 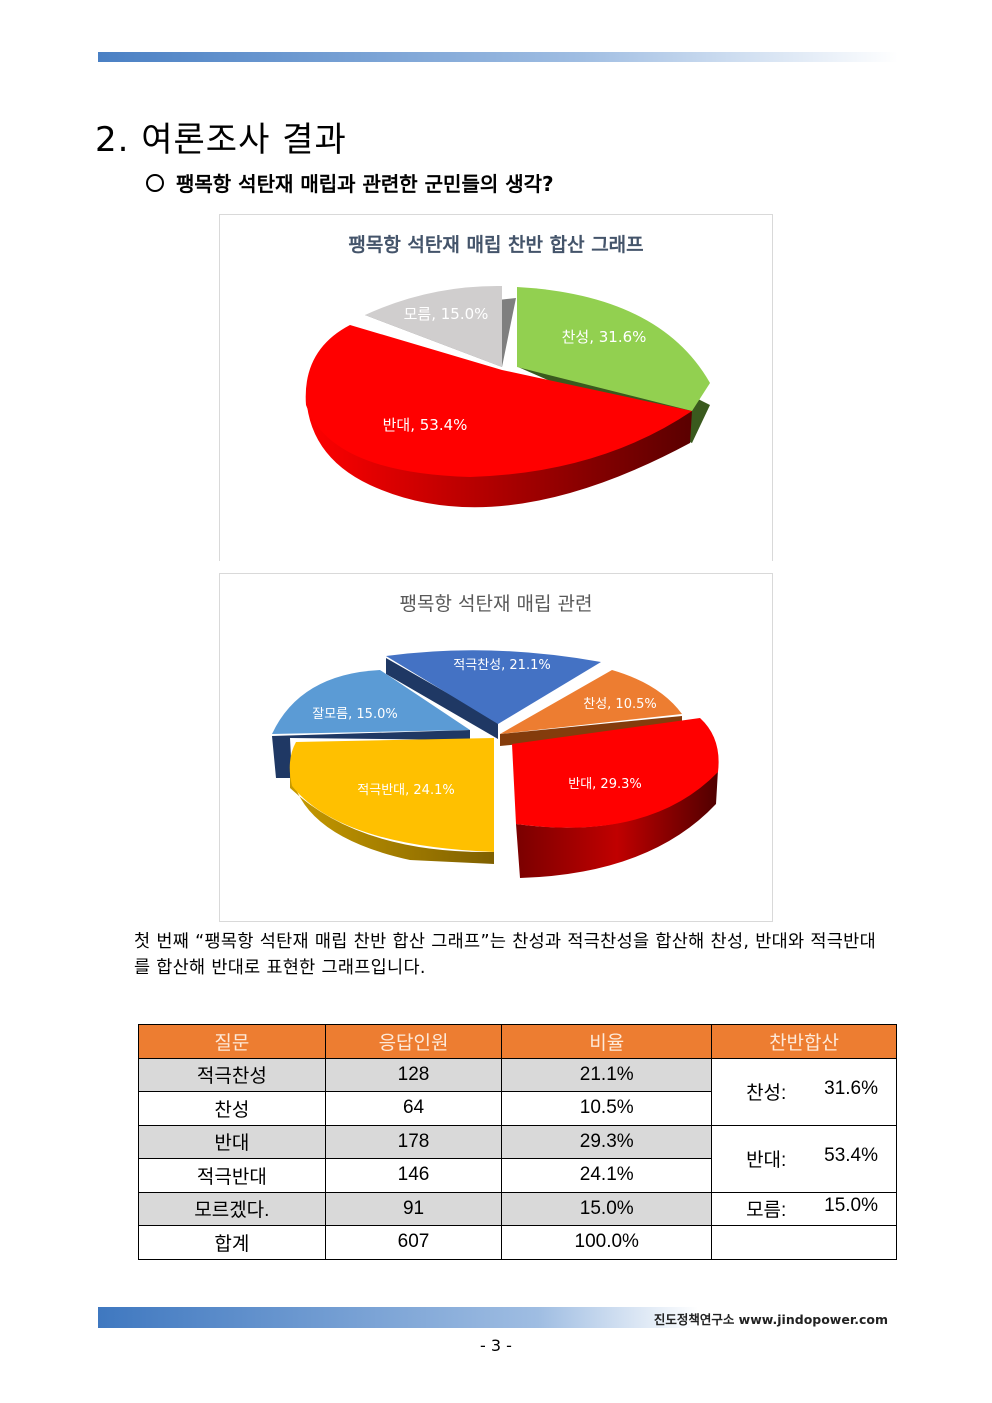 I want to click on cell-count: 64, so click(x=413, y=1108).